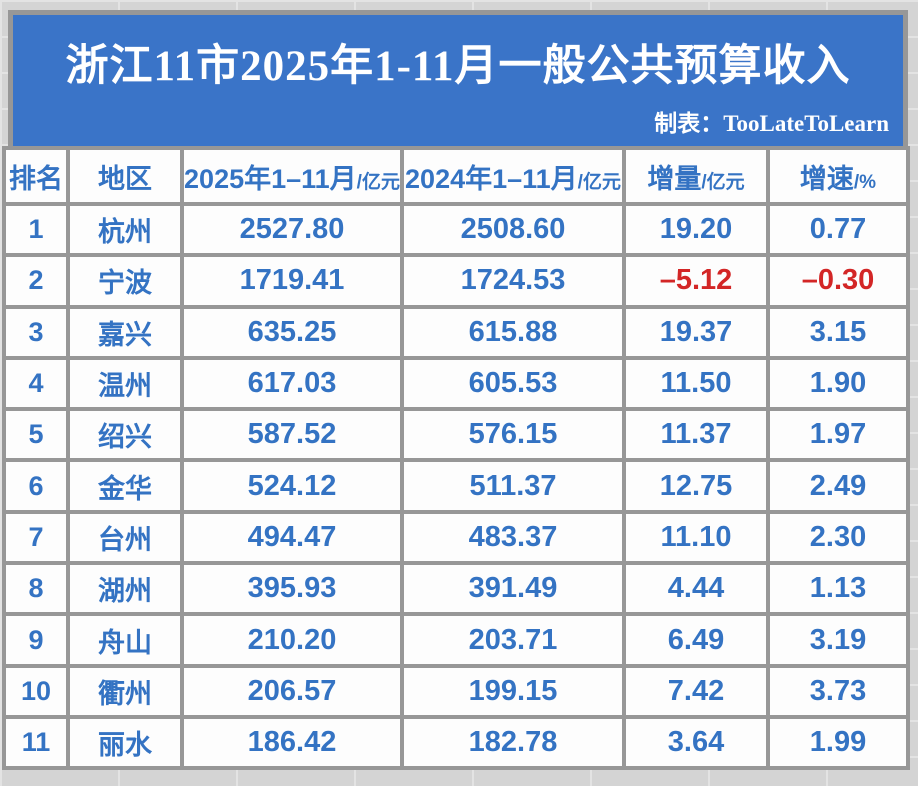 The height and width of the screenshot is (786, 918). Describe the element at coordinates (292, 640) in the screenshot. I see `y2025-cell: 210.20` at that location.